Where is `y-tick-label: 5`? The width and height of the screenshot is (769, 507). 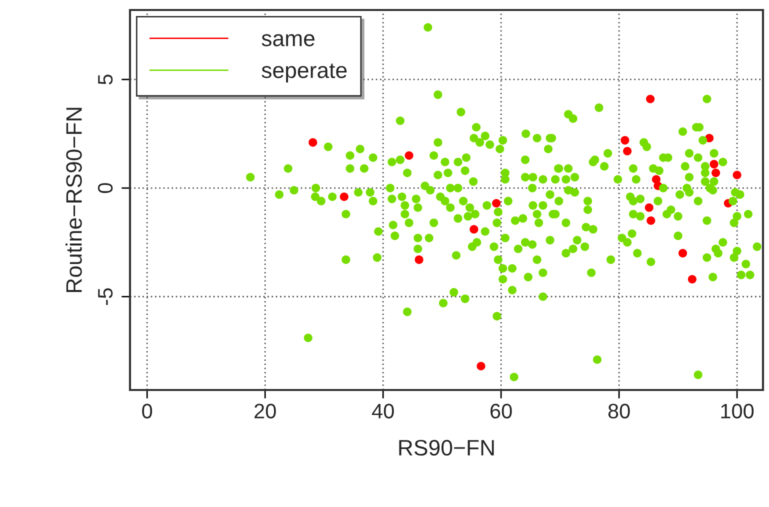
y-tick-label: 5 is located at coordinates (105, 79).